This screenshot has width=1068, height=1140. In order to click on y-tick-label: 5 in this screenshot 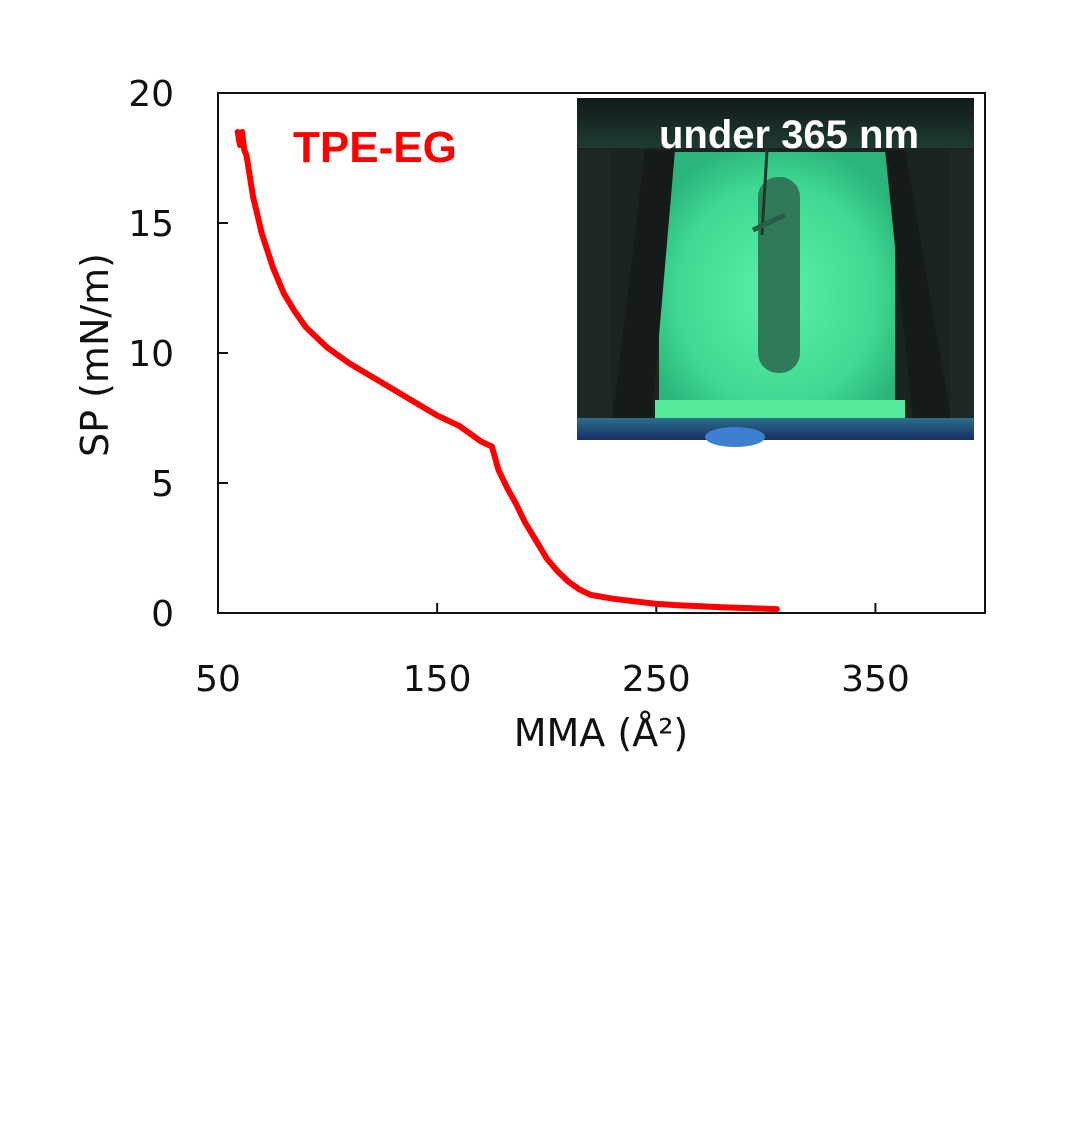, I will do `click(162, 484)`.